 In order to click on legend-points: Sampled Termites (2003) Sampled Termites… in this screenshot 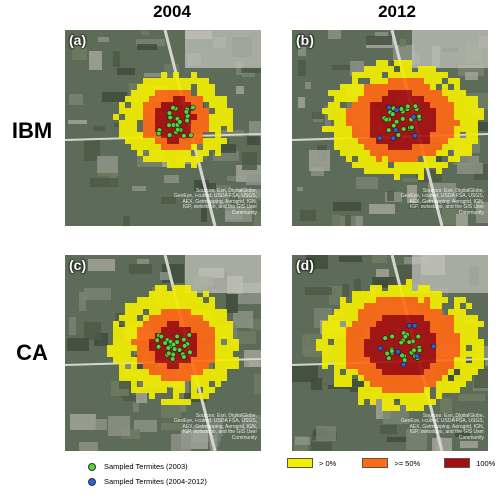, I will do `click(147, 474)`.